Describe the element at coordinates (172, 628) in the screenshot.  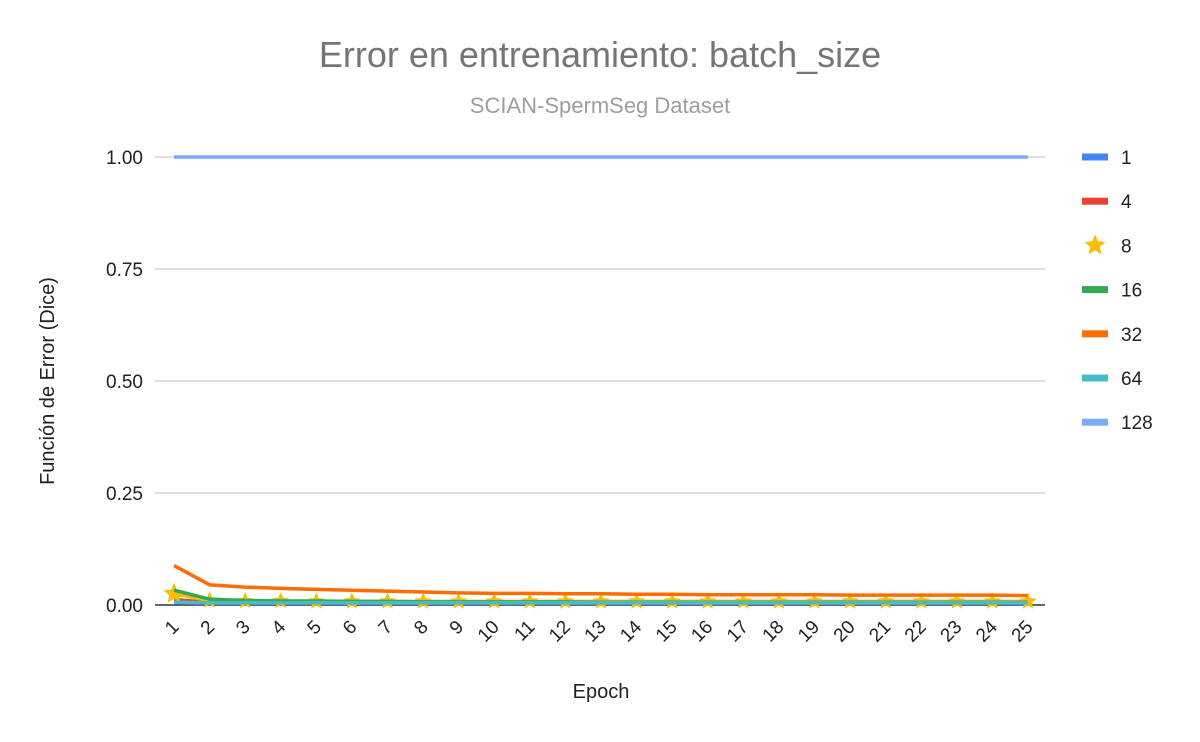
I see `x-tick-label: 1` at that location.